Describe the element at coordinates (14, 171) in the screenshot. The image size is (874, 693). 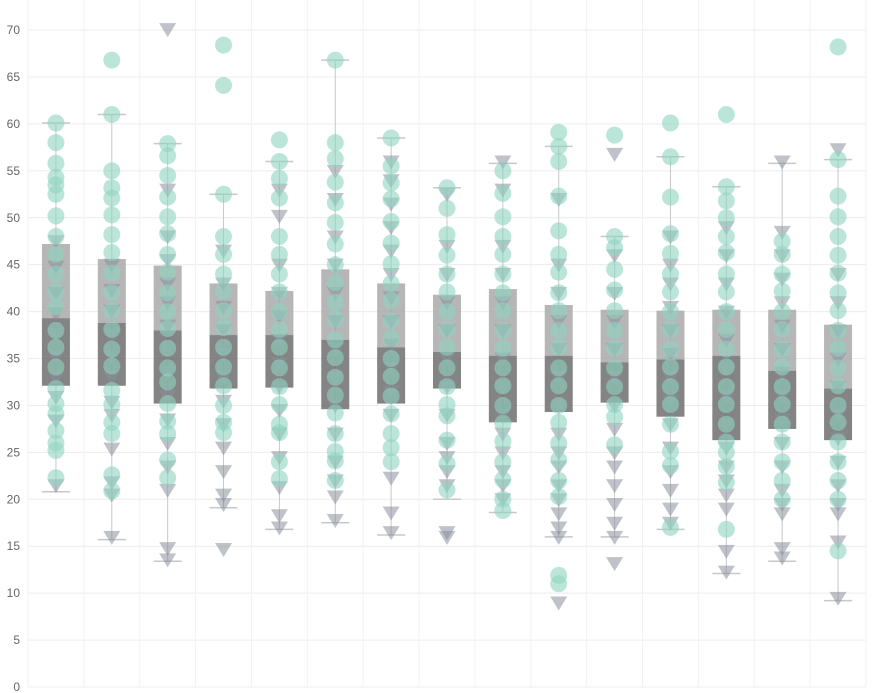
I see `y-tick-label: 55` at that location.